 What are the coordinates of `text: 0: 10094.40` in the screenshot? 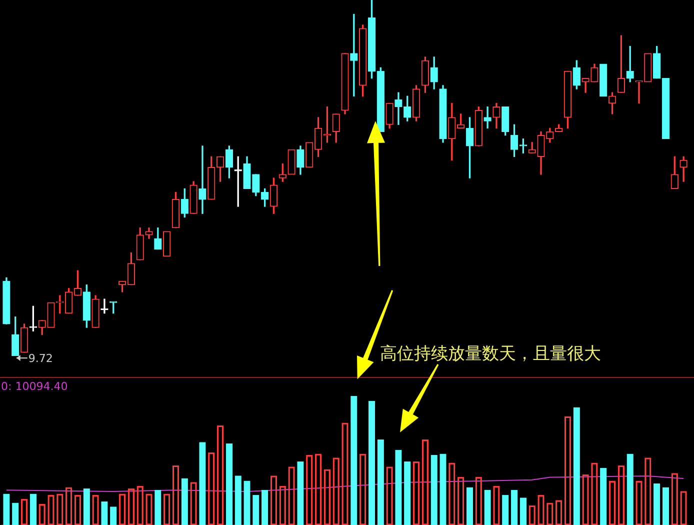 It's located at (34, 386).